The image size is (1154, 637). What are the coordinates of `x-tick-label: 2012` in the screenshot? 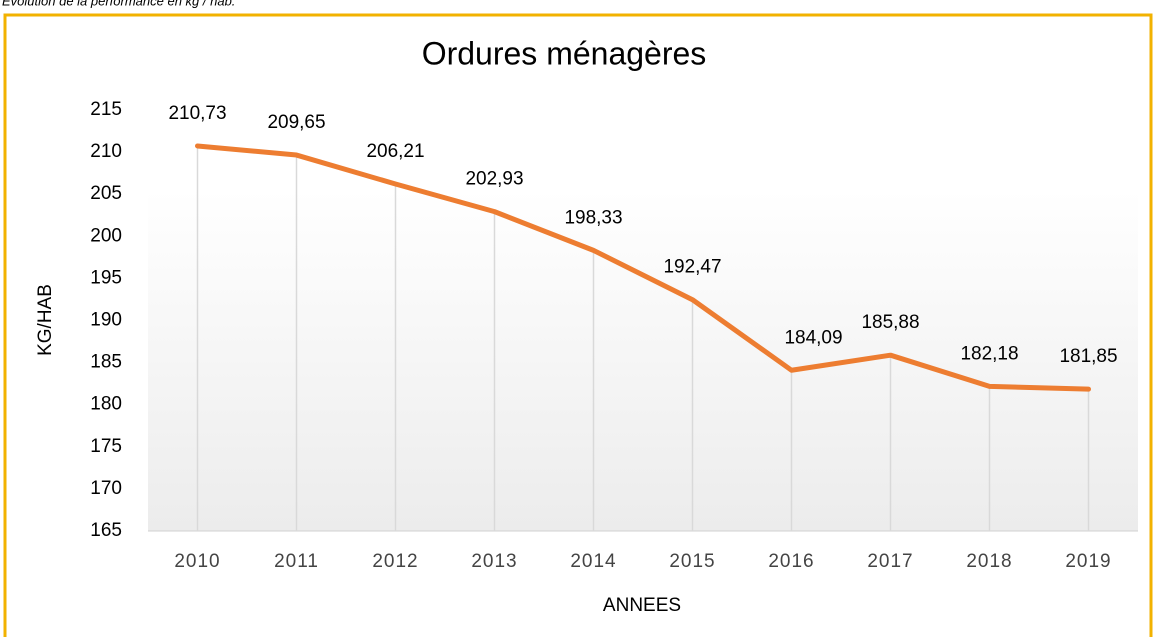 It's located at (395, 561).